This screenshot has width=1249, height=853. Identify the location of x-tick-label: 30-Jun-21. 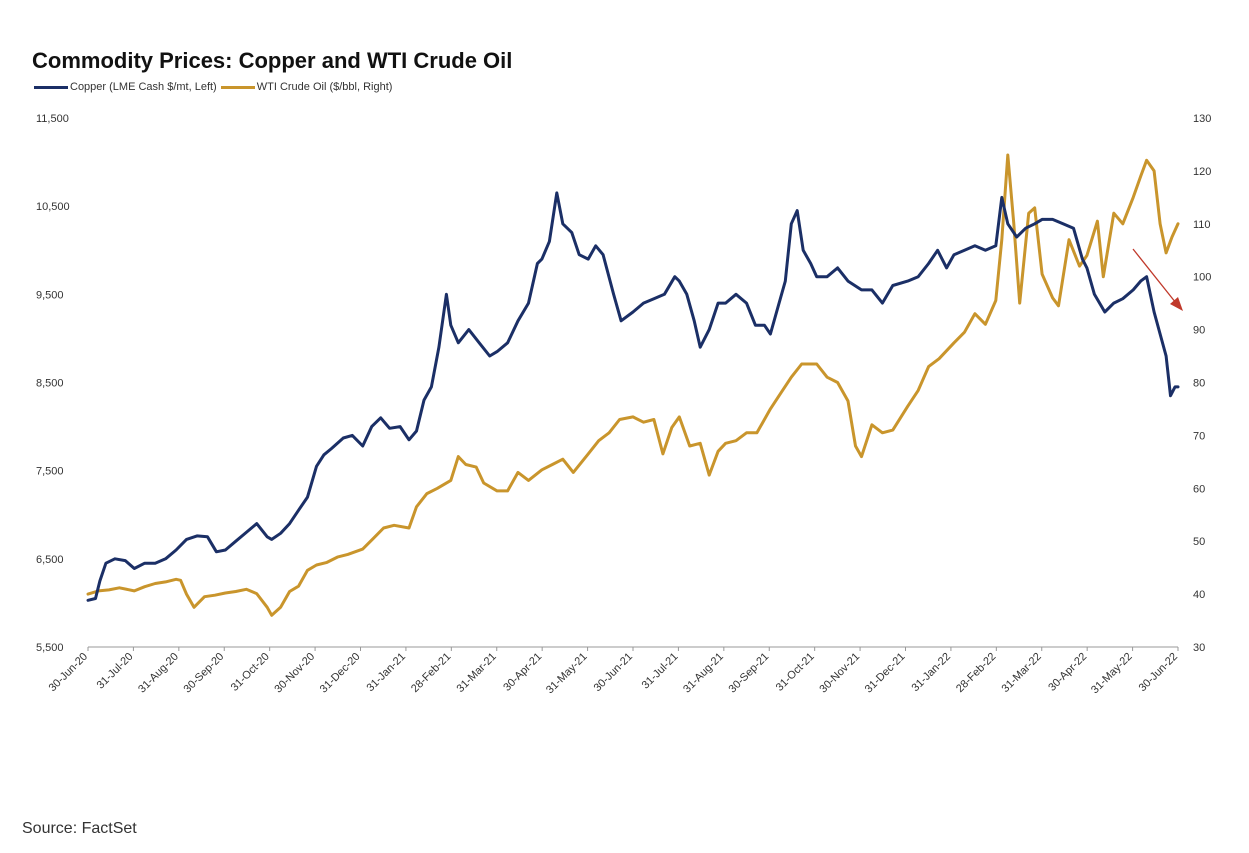
(614, 673).